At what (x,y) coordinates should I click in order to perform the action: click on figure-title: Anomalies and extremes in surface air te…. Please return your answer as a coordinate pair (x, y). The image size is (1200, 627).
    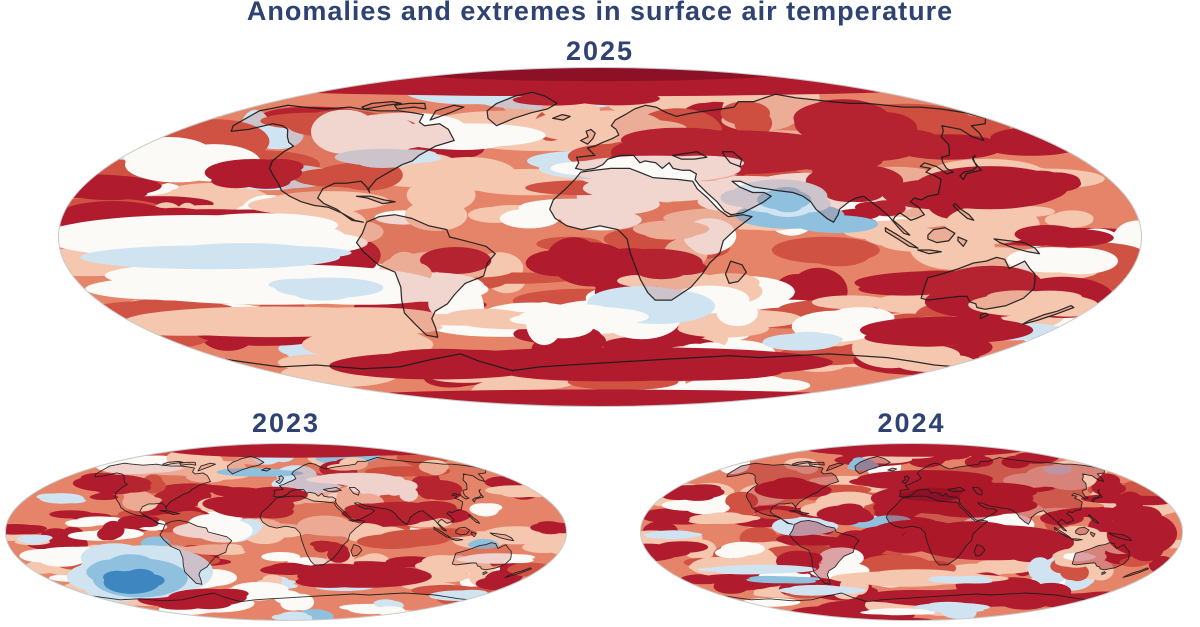
    Looking at the image, I should click on (600, 13).